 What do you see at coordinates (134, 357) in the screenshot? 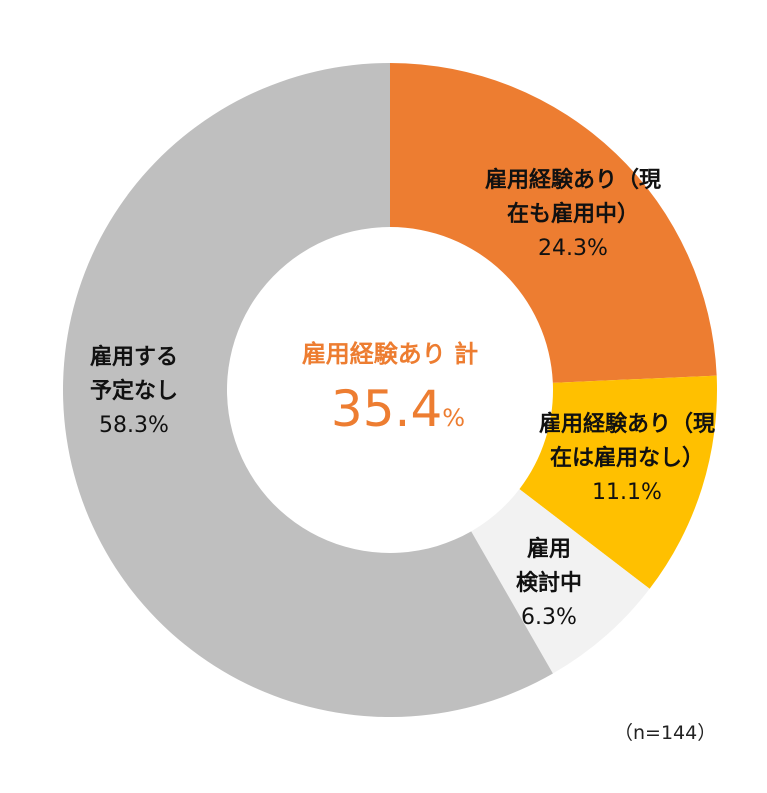
I see `slice-label-4-line-1: 雇用する` at bounding box center [134, 357].